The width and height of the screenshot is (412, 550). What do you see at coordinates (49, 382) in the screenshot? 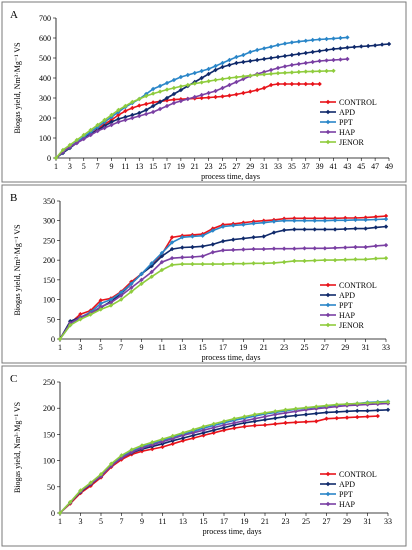
I see `y-tick-label: 250` at bounding box center [49, 382].